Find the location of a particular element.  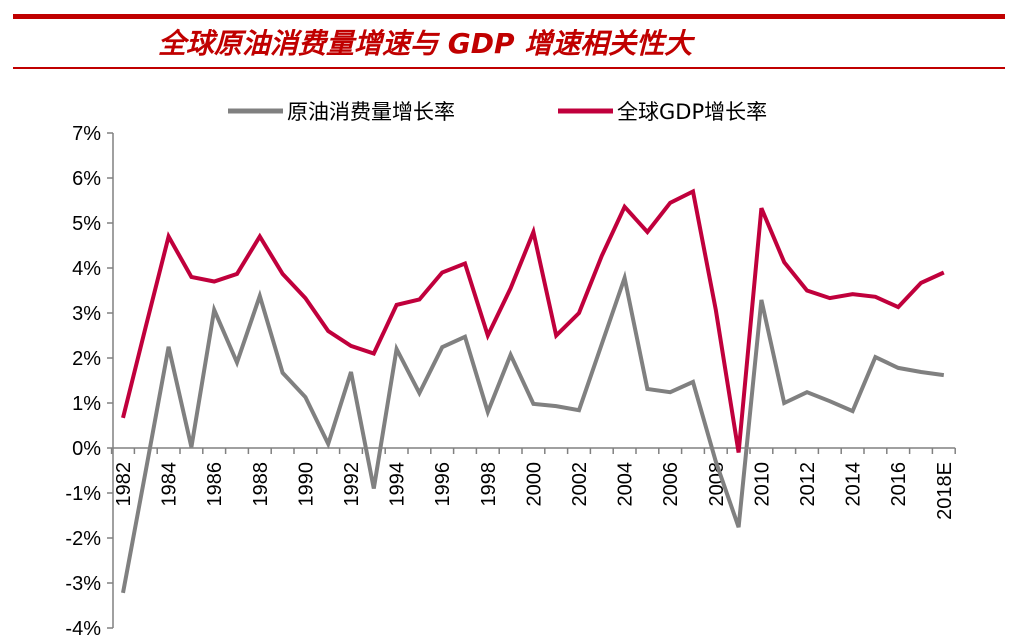

page-title: 全球原油消费量增速与 GDP 增速相关性大 is located at coordinates (425, 43).